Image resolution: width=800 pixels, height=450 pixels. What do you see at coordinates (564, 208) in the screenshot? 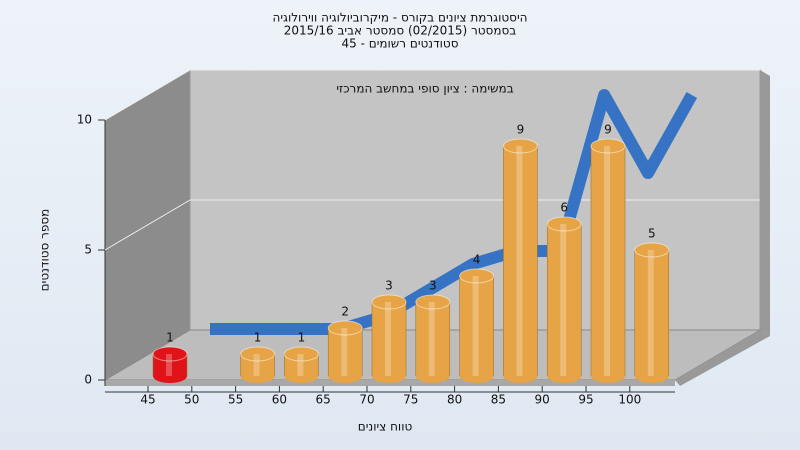
I see `data-label: 6` at bounding box center [564, 208].